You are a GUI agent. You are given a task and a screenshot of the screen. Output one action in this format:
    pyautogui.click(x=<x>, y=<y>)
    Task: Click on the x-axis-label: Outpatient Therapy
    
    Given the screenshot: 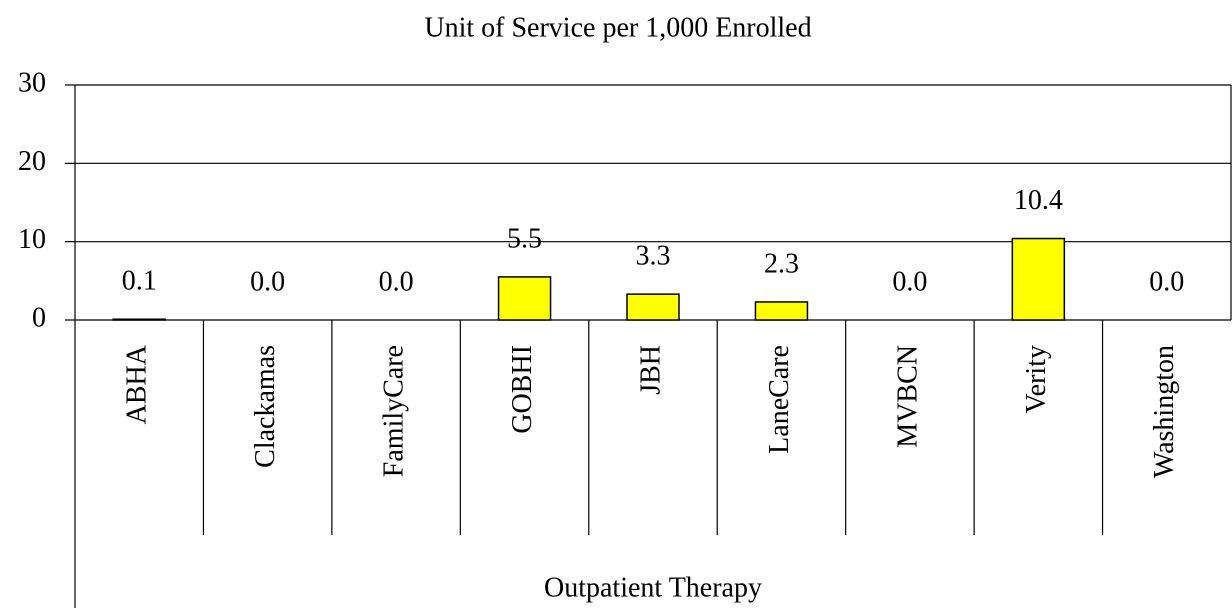 What is the action you would take?
    pyautogui.click(x=653, y=587)
    